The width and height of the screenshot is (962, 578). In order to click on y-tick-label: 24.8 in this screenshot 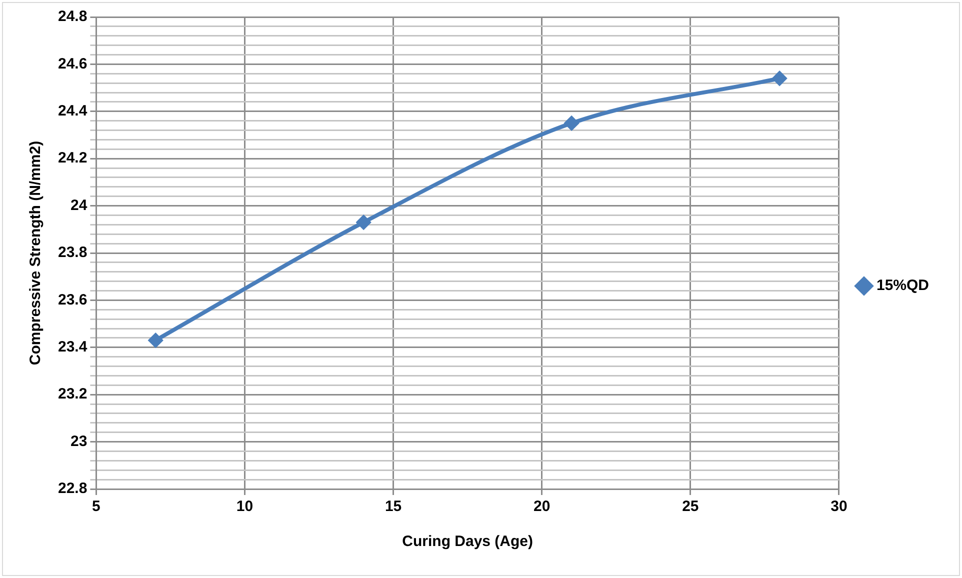, I will do `click(73, 17)`.